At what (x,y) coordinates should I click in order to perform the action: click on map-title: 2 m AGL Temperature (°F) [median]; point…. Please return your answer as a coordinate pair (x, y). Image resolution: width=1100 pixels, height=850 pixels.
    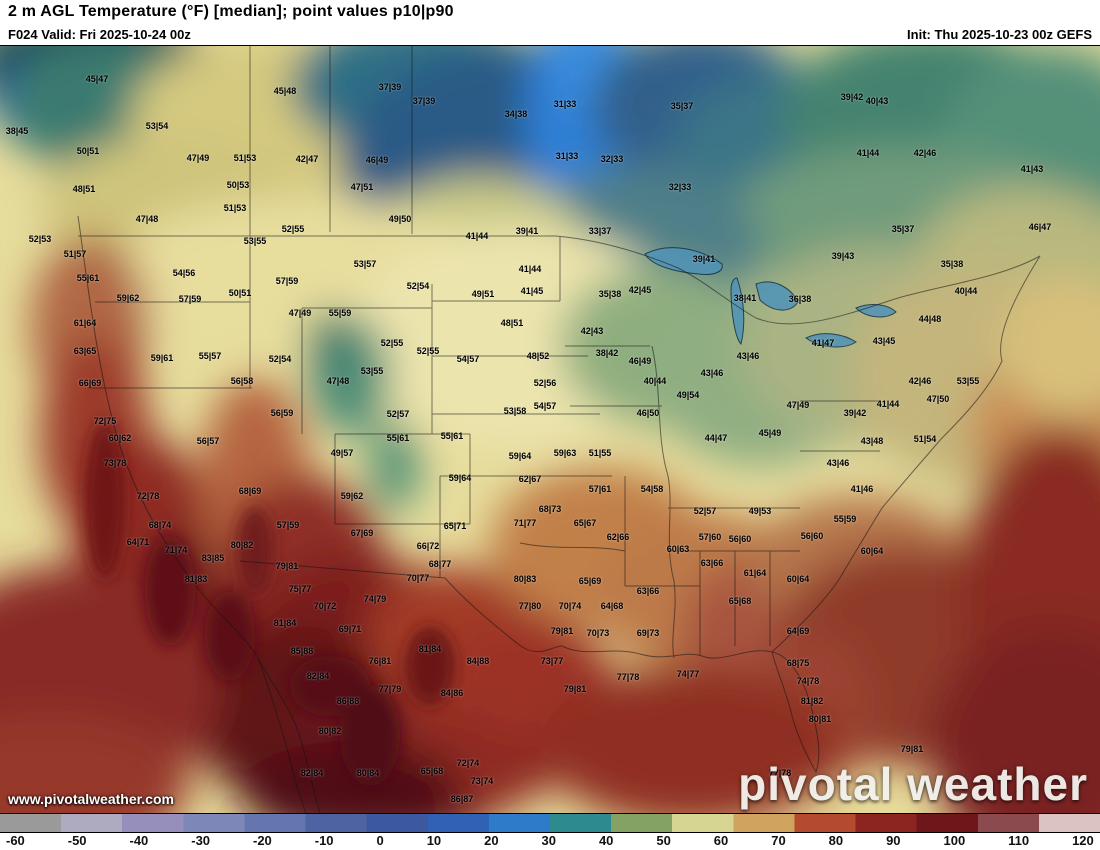
    Looking at the image, I should click on (231, 11).